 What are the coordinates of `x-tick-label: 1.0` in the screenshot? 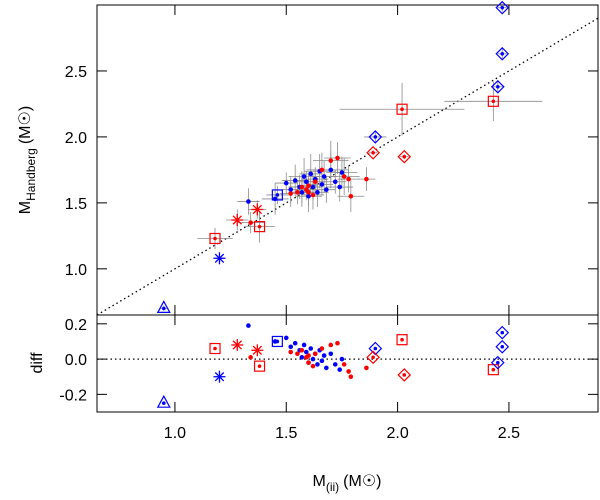 It's located at (175, 433).